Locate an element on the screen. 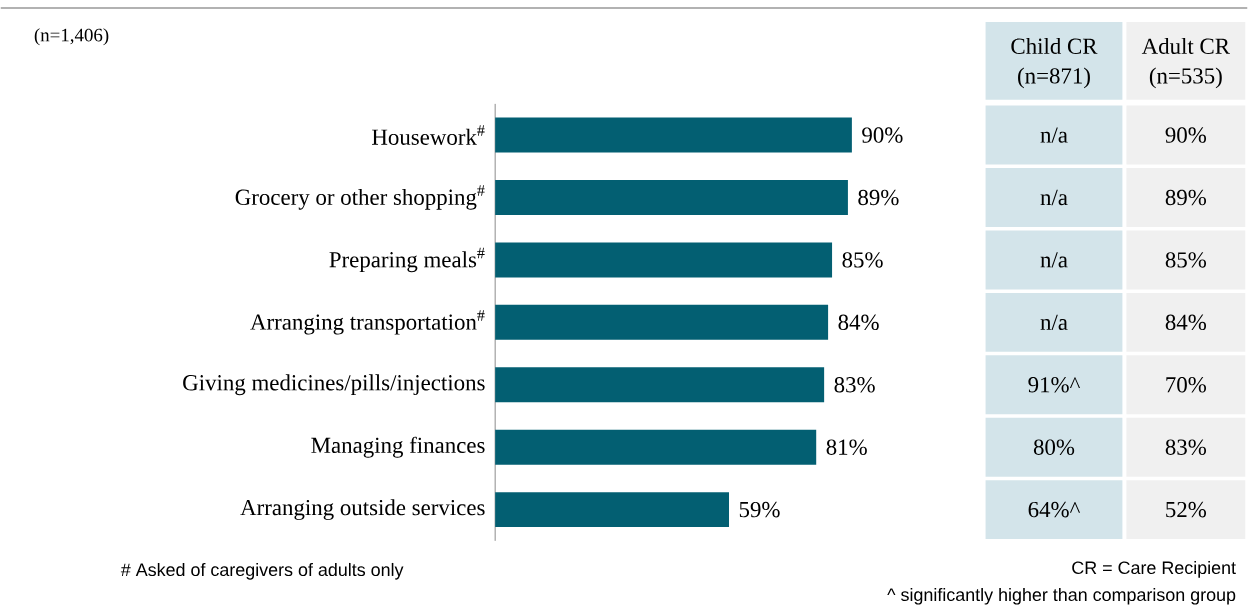 This screenshot has width=1248, height=613. text: ^ significantly higher than comparison group is located at coordinates (1061, 596).